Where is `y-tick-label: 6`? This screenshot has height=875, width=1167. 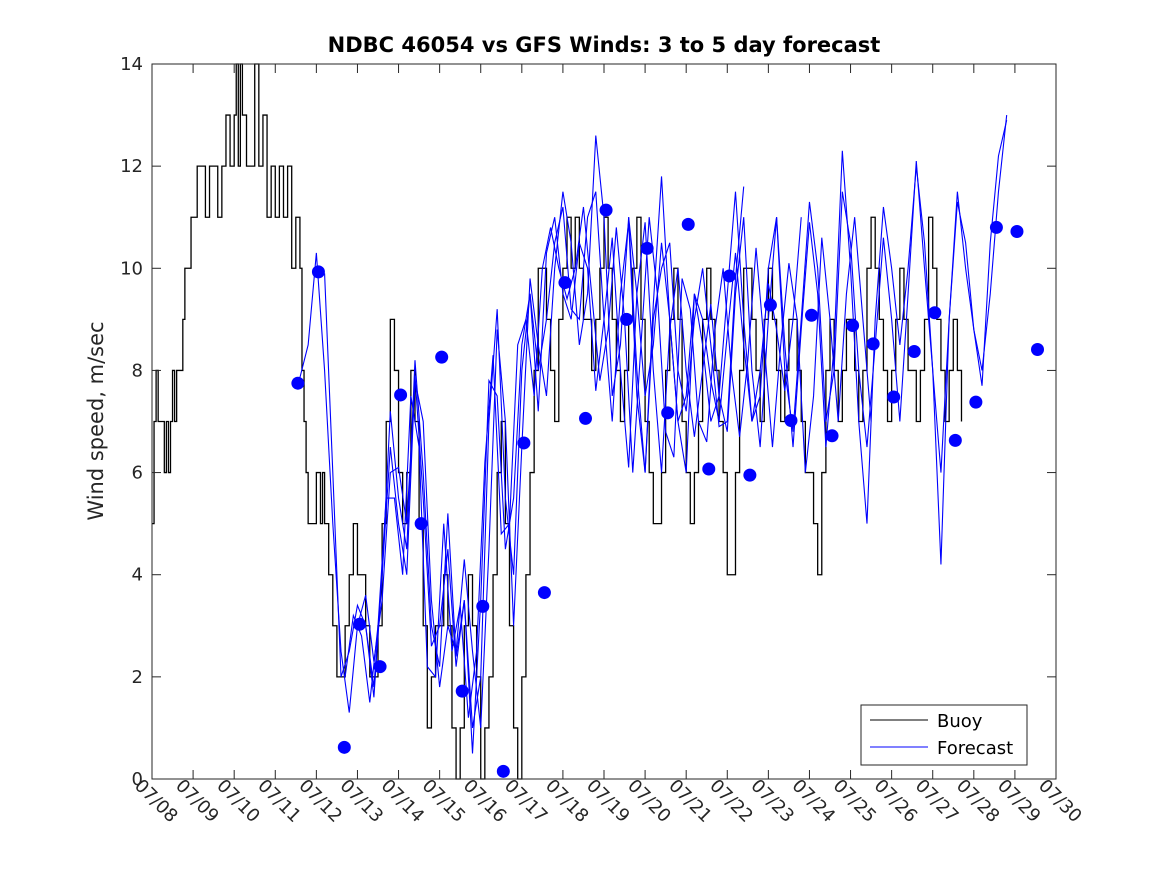
y-tick-label: 6 is located at coordinates (137, 473).